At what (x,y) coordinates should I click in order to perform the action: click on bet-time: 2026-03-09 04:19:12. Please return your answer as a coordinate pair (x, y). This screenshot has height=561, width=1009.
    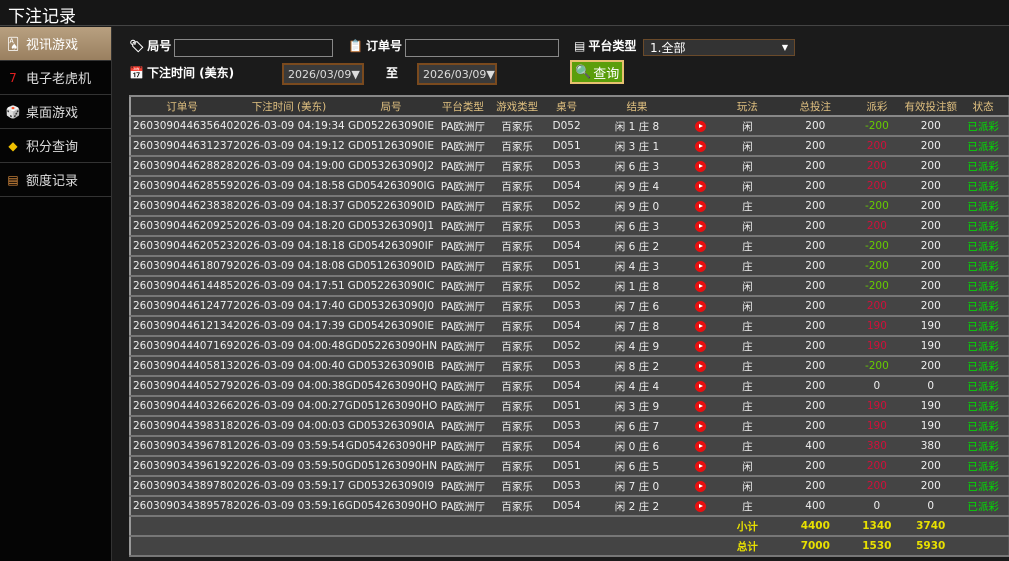
    Looking at the image, I should click on (289, 146).